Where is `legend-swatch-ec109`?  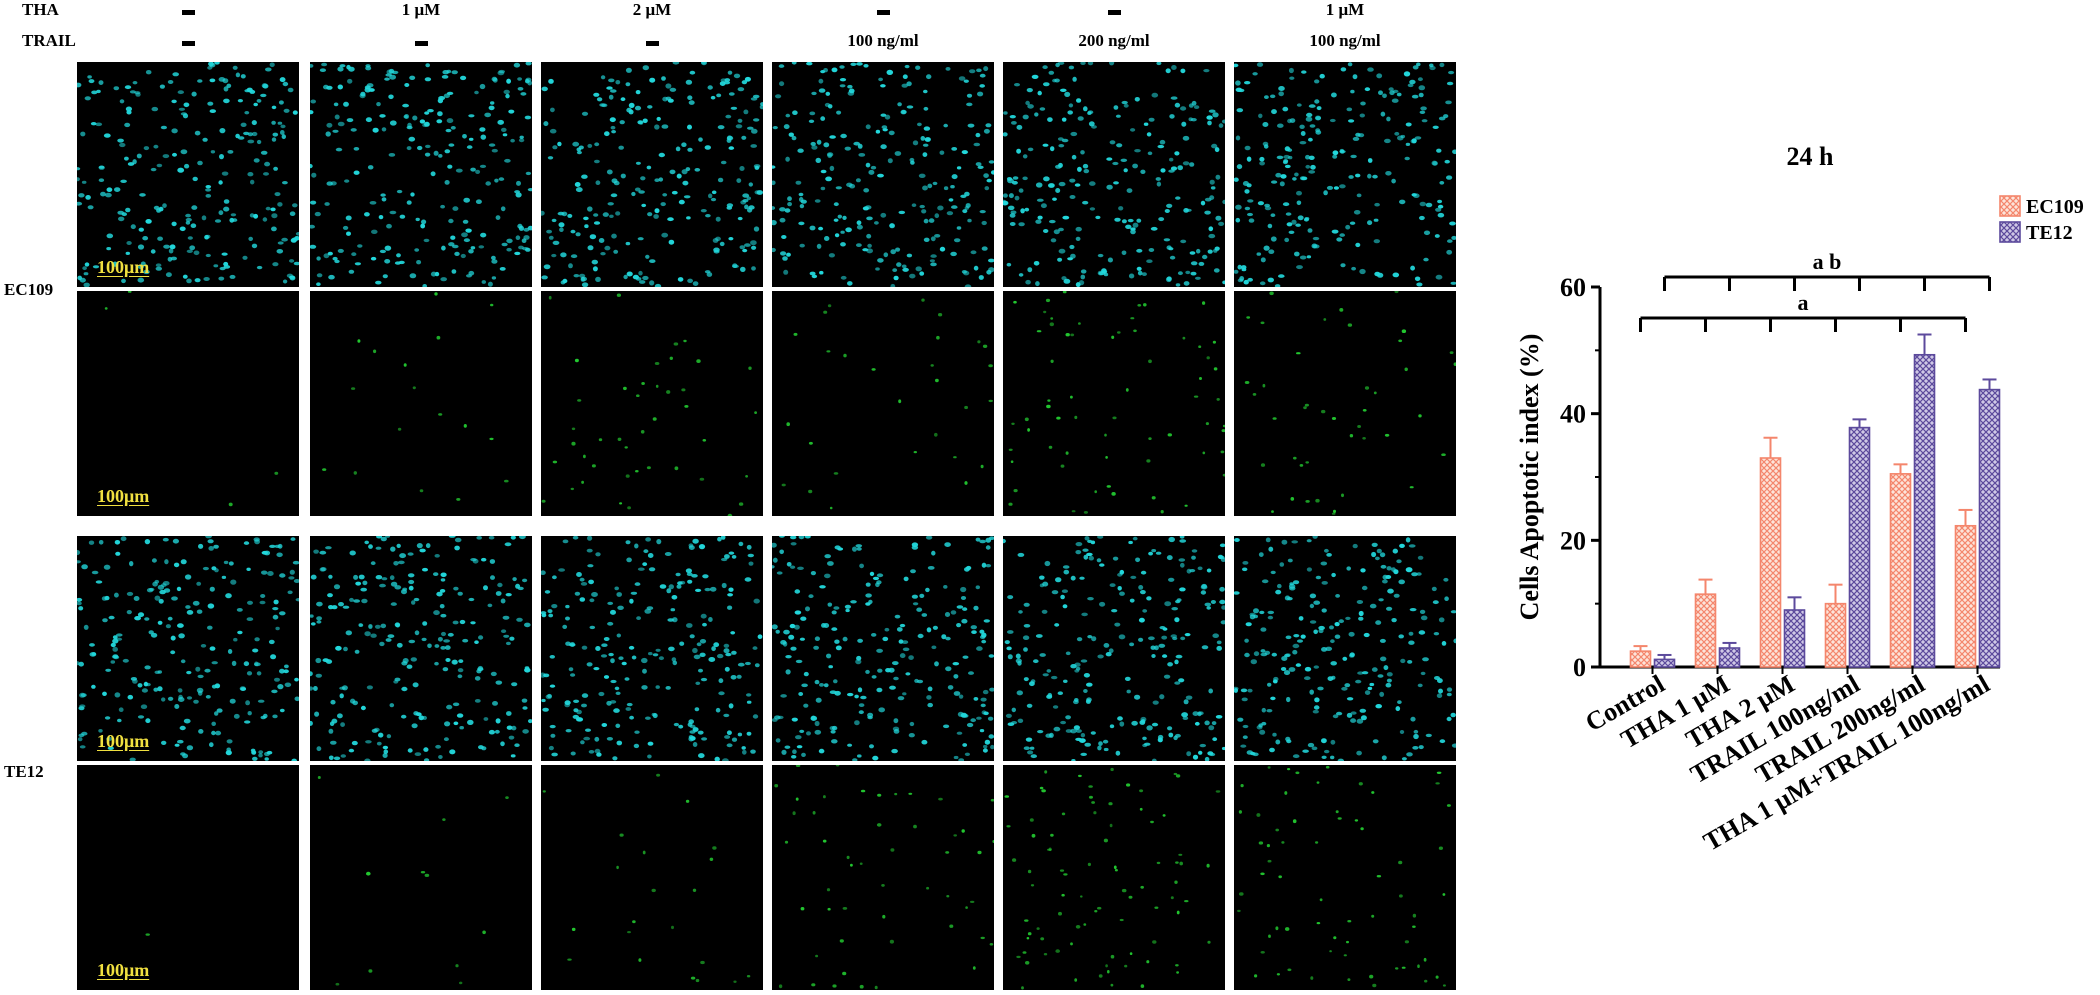 legend-swatch-ec109 is located at coordinates (2010, 206).